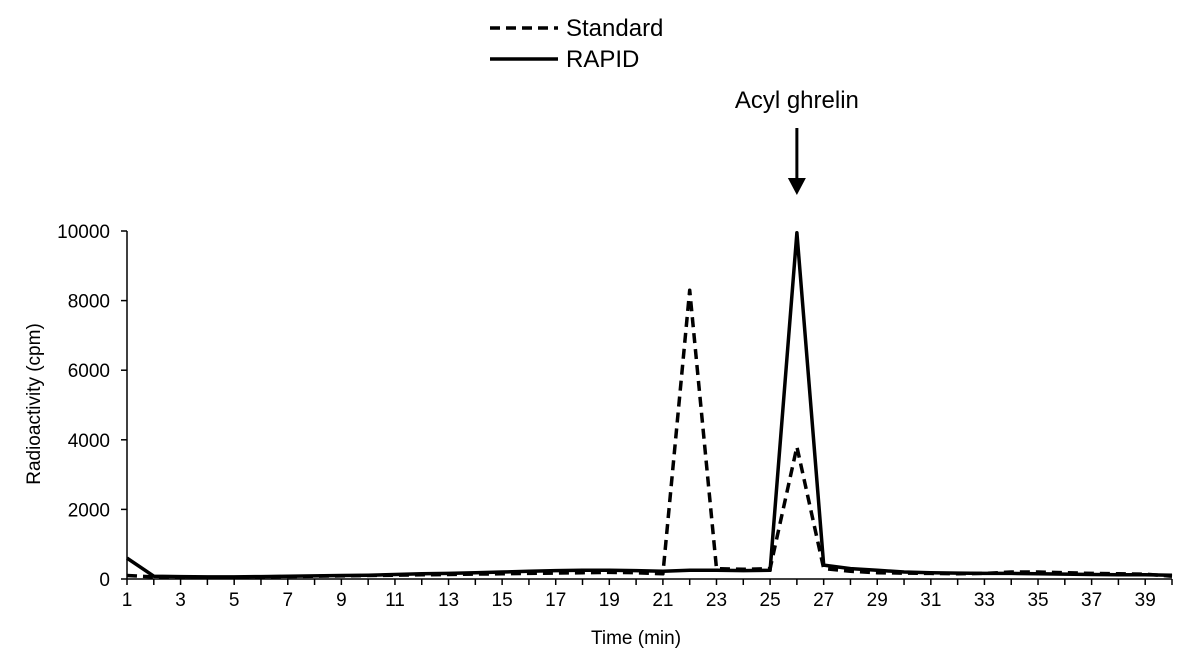 The height and width of the screenshot is (672, 1200). Describe the element at coordinates (395, 600) in the screenshot. I see `x-tick-label: 11` at that location.